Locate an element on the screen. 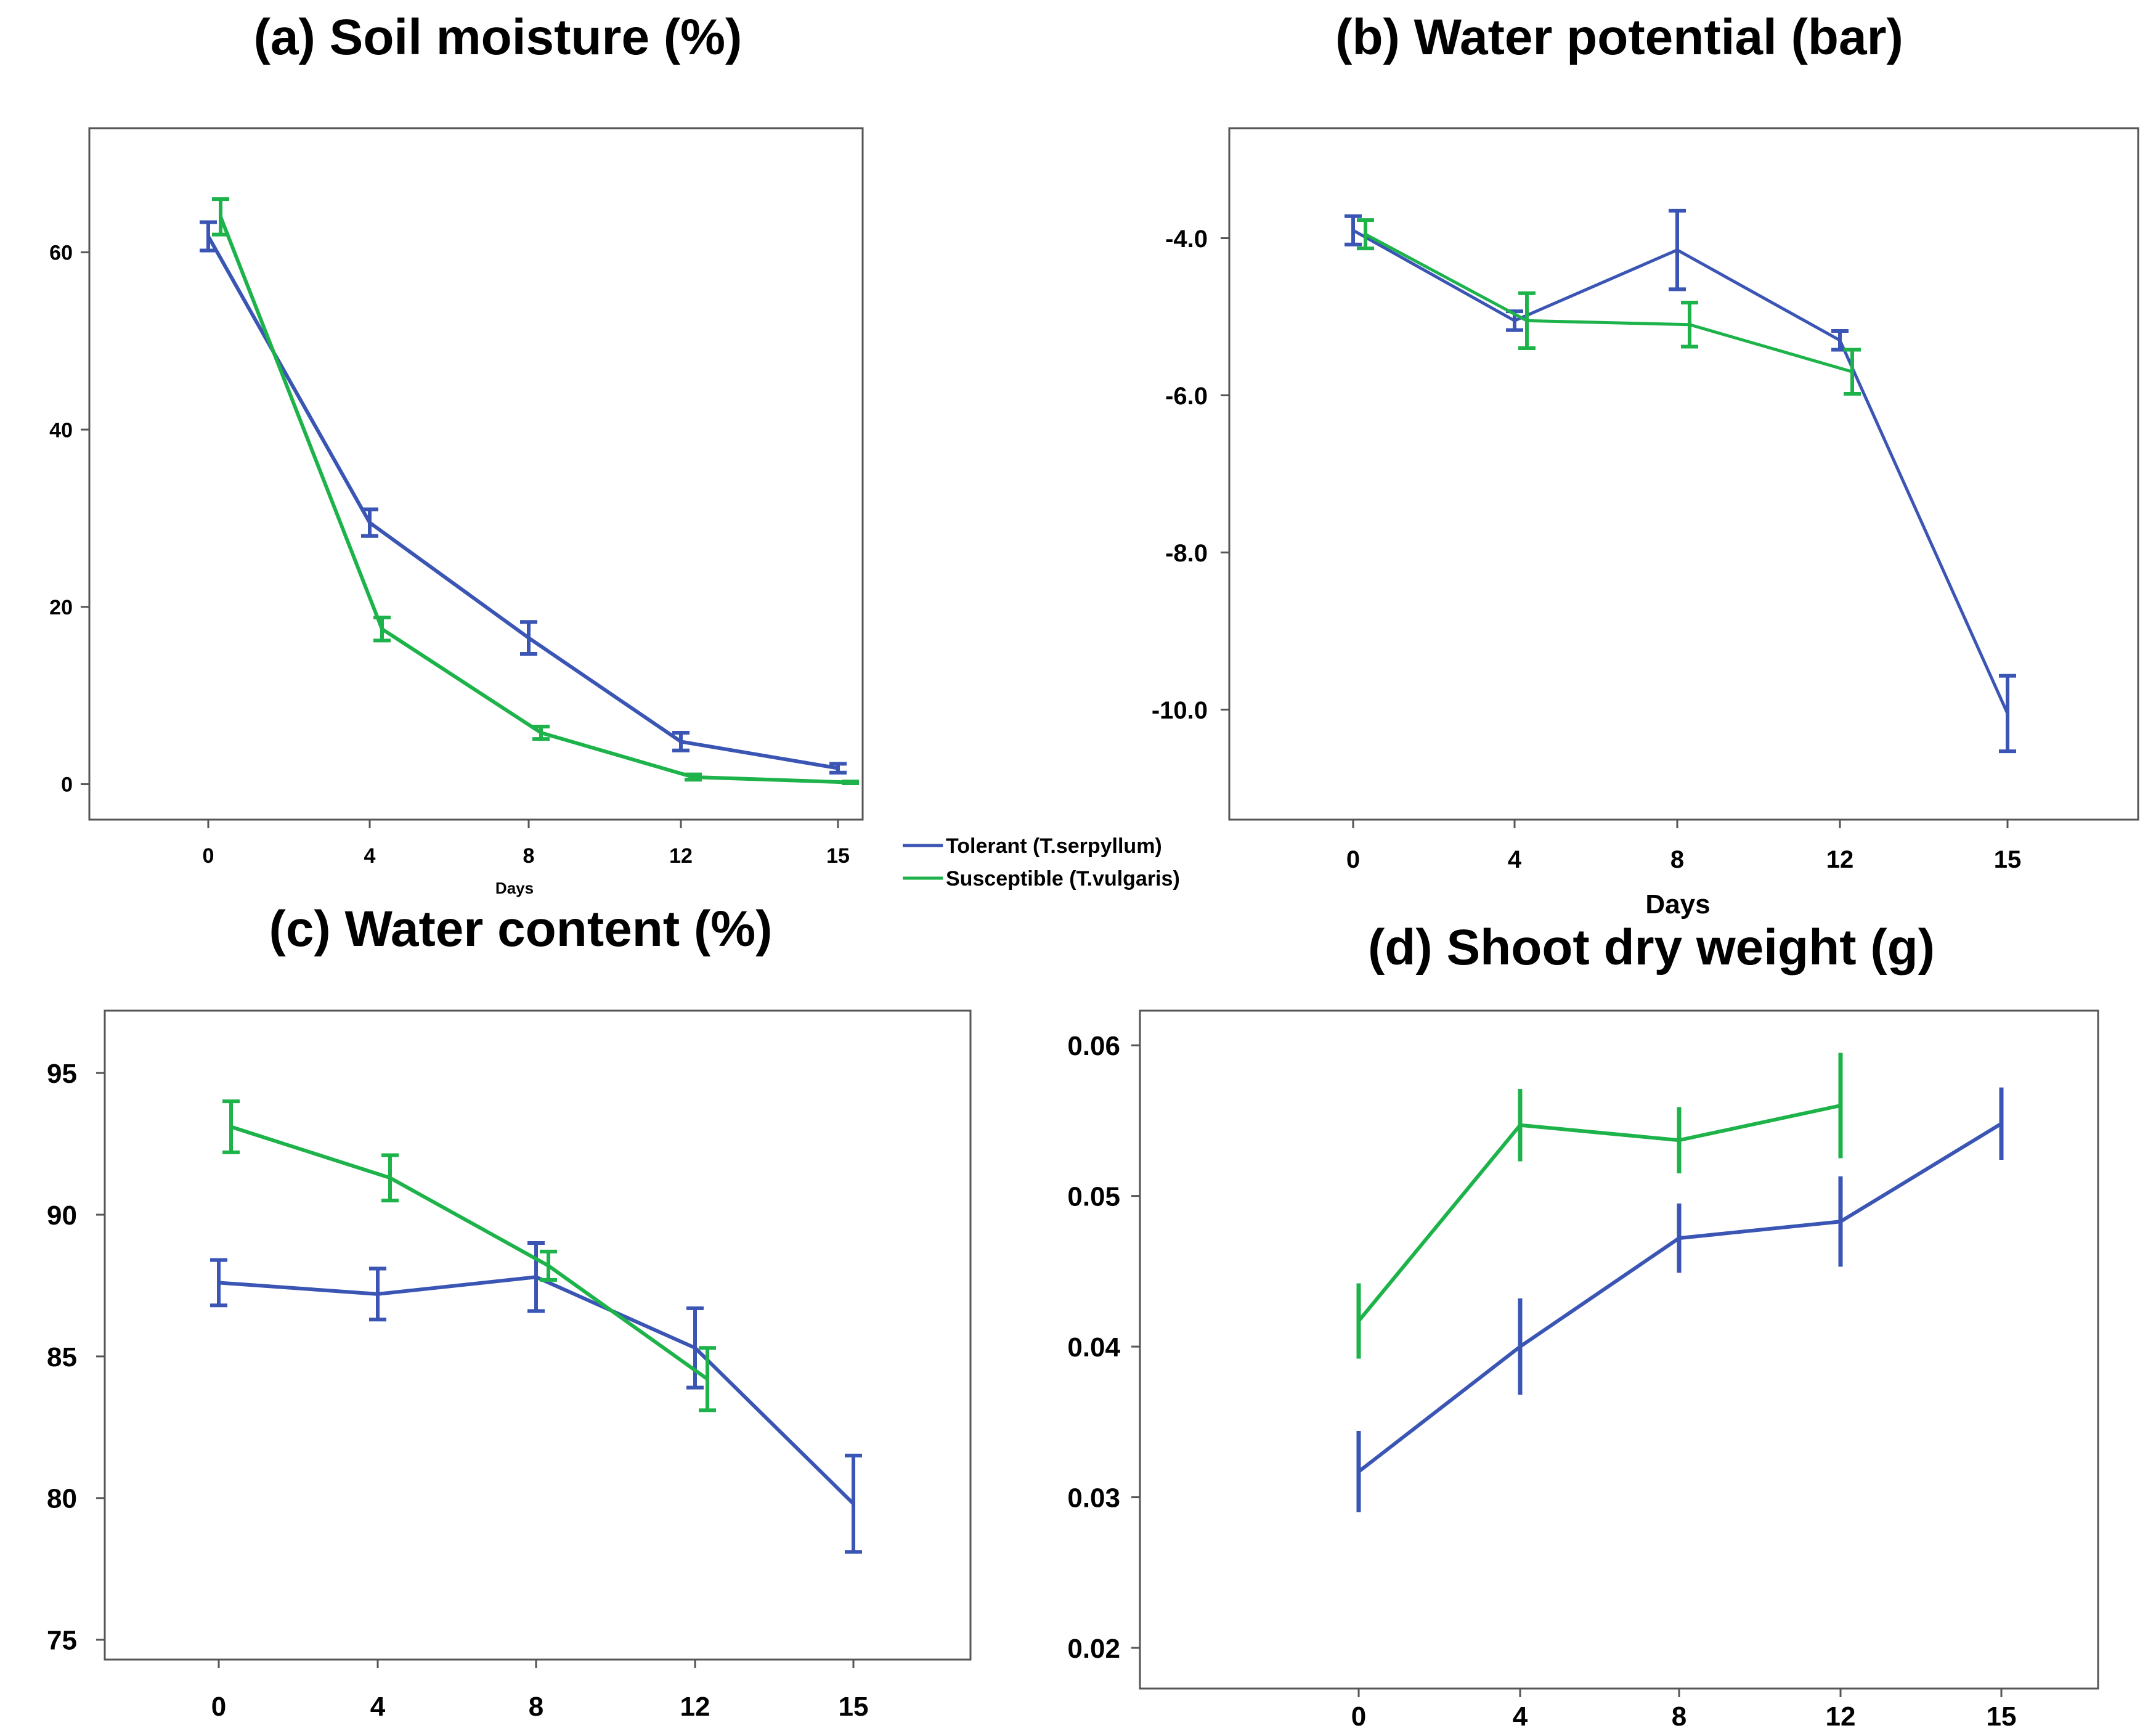 Image resolution: width=2140 pixels, height=1736 pixels. y-tick-label: 95 is located at coordinates (62, 1074).